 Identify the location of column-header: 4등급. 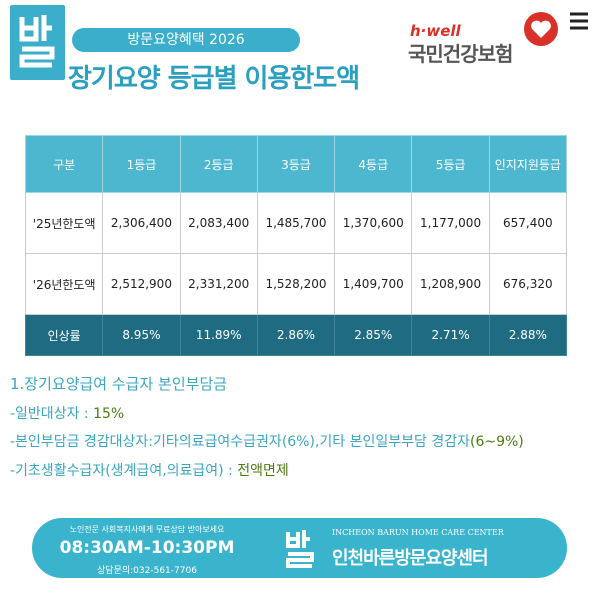
(373, 164).